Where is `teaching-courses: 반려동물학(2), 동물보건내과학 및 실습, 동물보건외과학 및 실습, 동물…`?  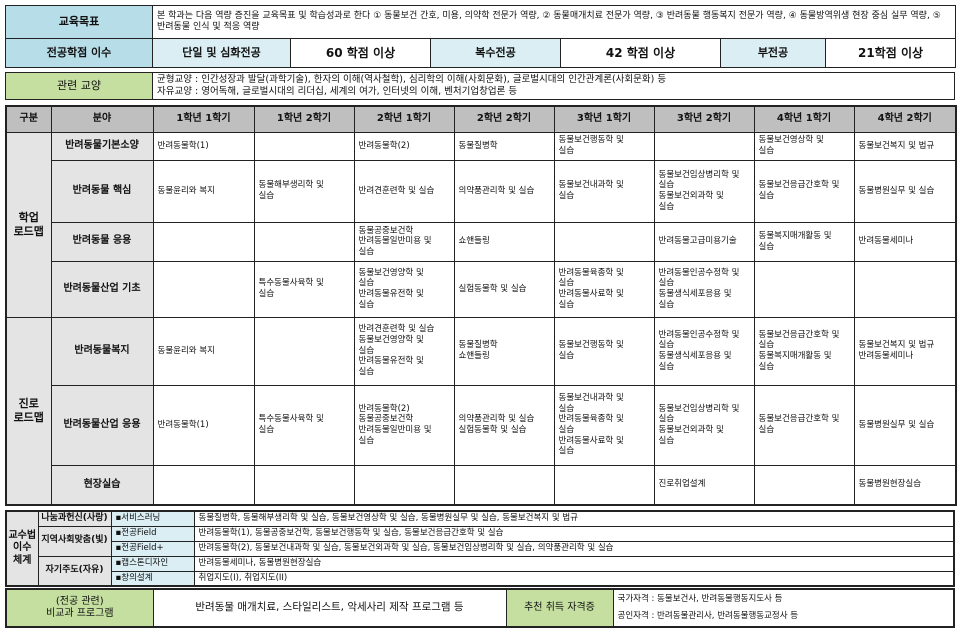
teaching-courses: 반려동물학(2), 동물보건내과학 및 실습, 동물보건외과학 및 실습, 동물… is located at coordinates (574, 548).